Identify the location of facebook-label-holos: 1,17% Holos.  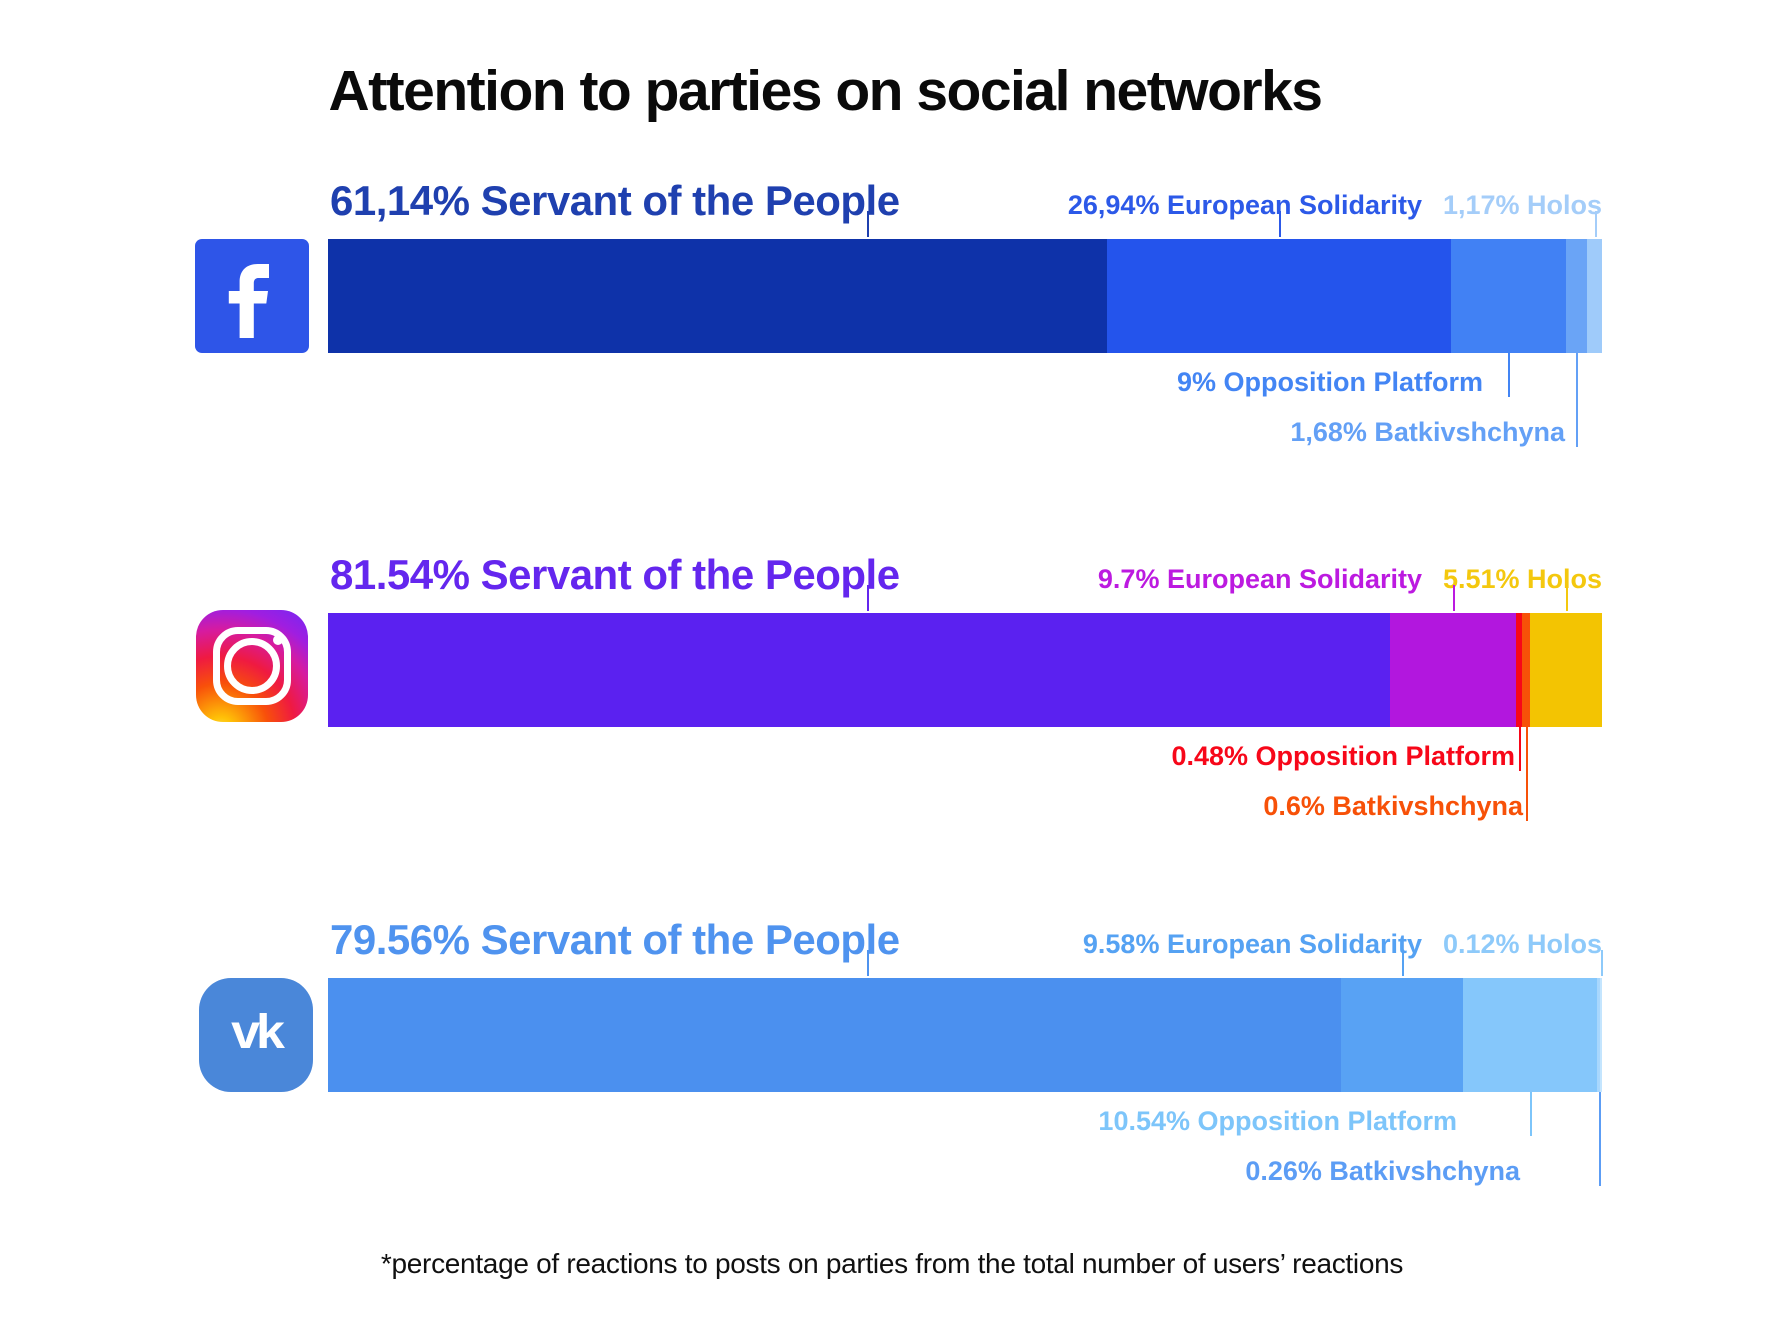
(1522, 205).